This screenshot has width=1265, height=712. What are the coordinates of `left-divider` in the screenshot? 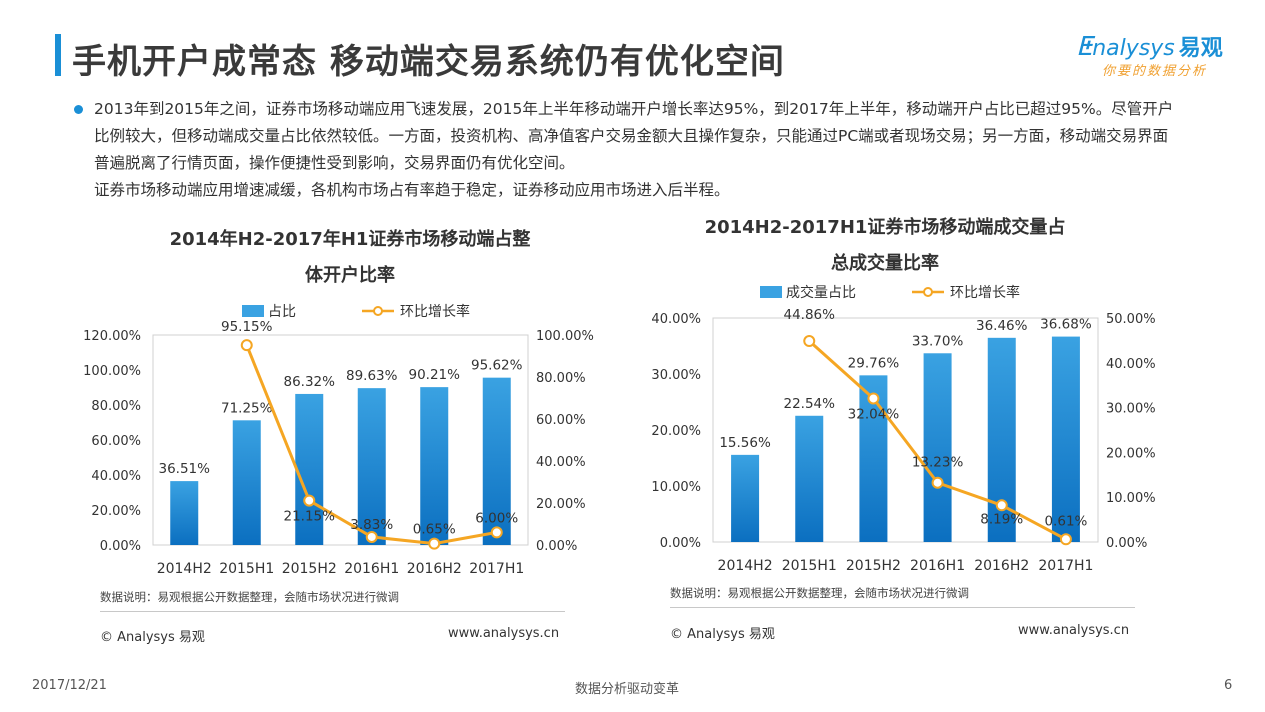 It's located at (332, 611).